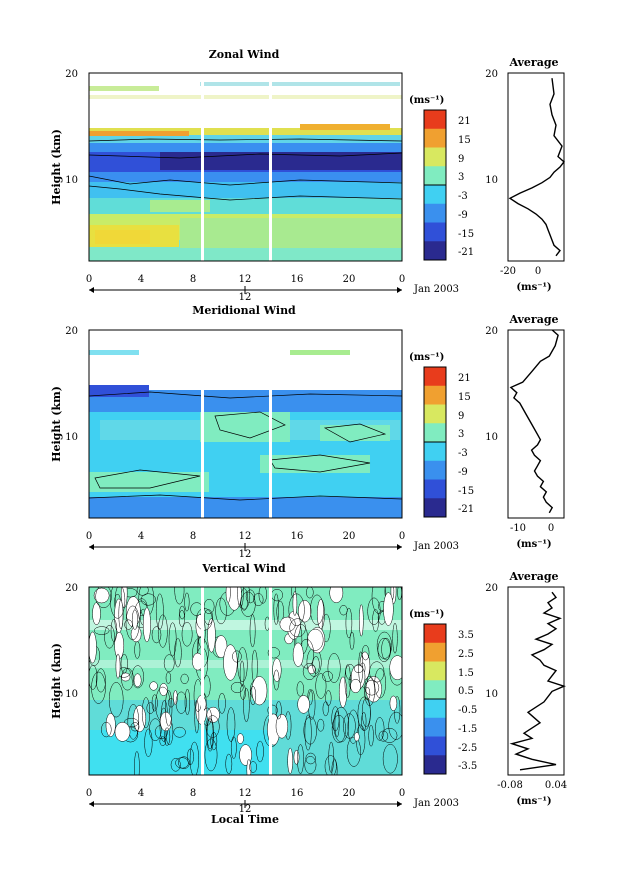  I want to click on vertical-xaxis: 0 4 8 12 16 20 0 12 Jan 2003 Local Time, so click(272, 807).